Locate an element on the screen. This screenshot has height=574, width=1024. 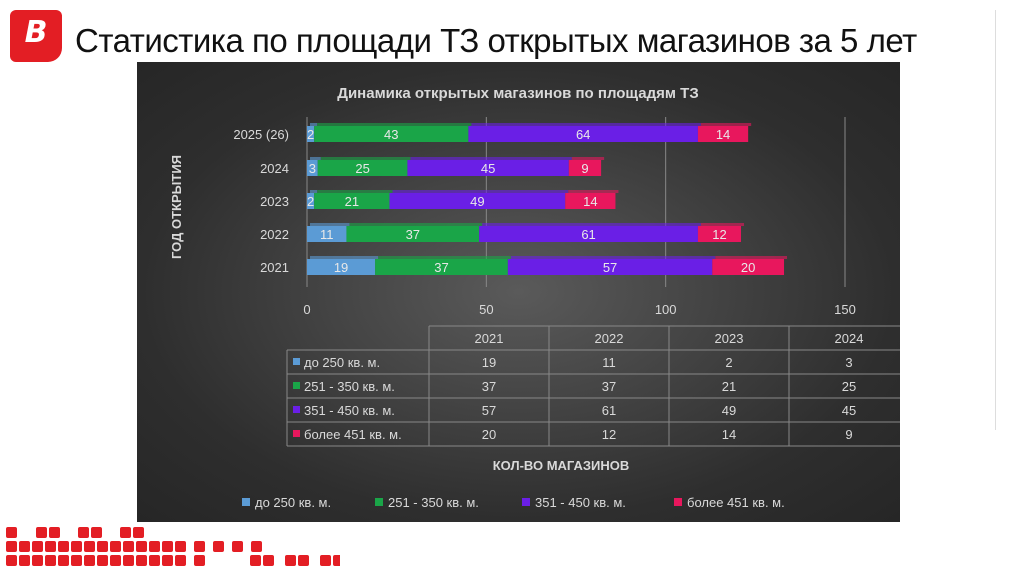
data-label: 37 is located at coordinates (413, 234).